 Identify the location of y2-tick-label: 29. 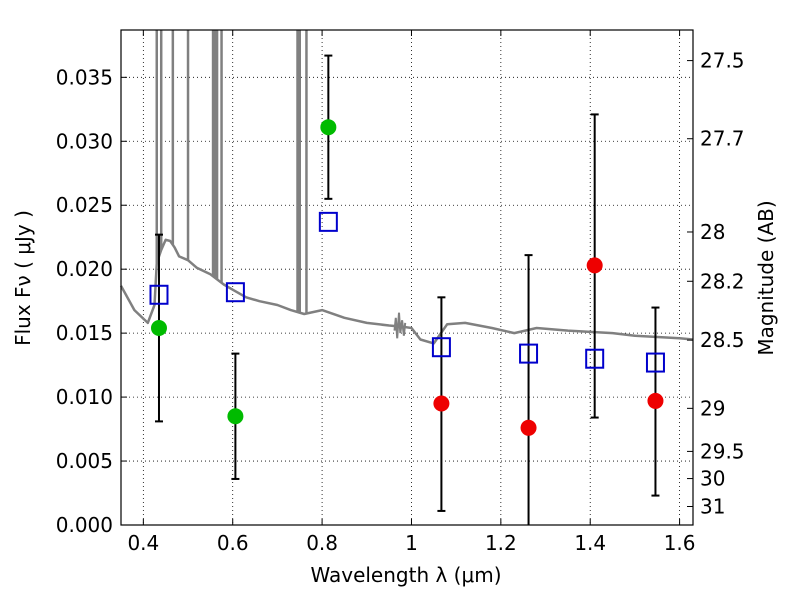
(712, 408).